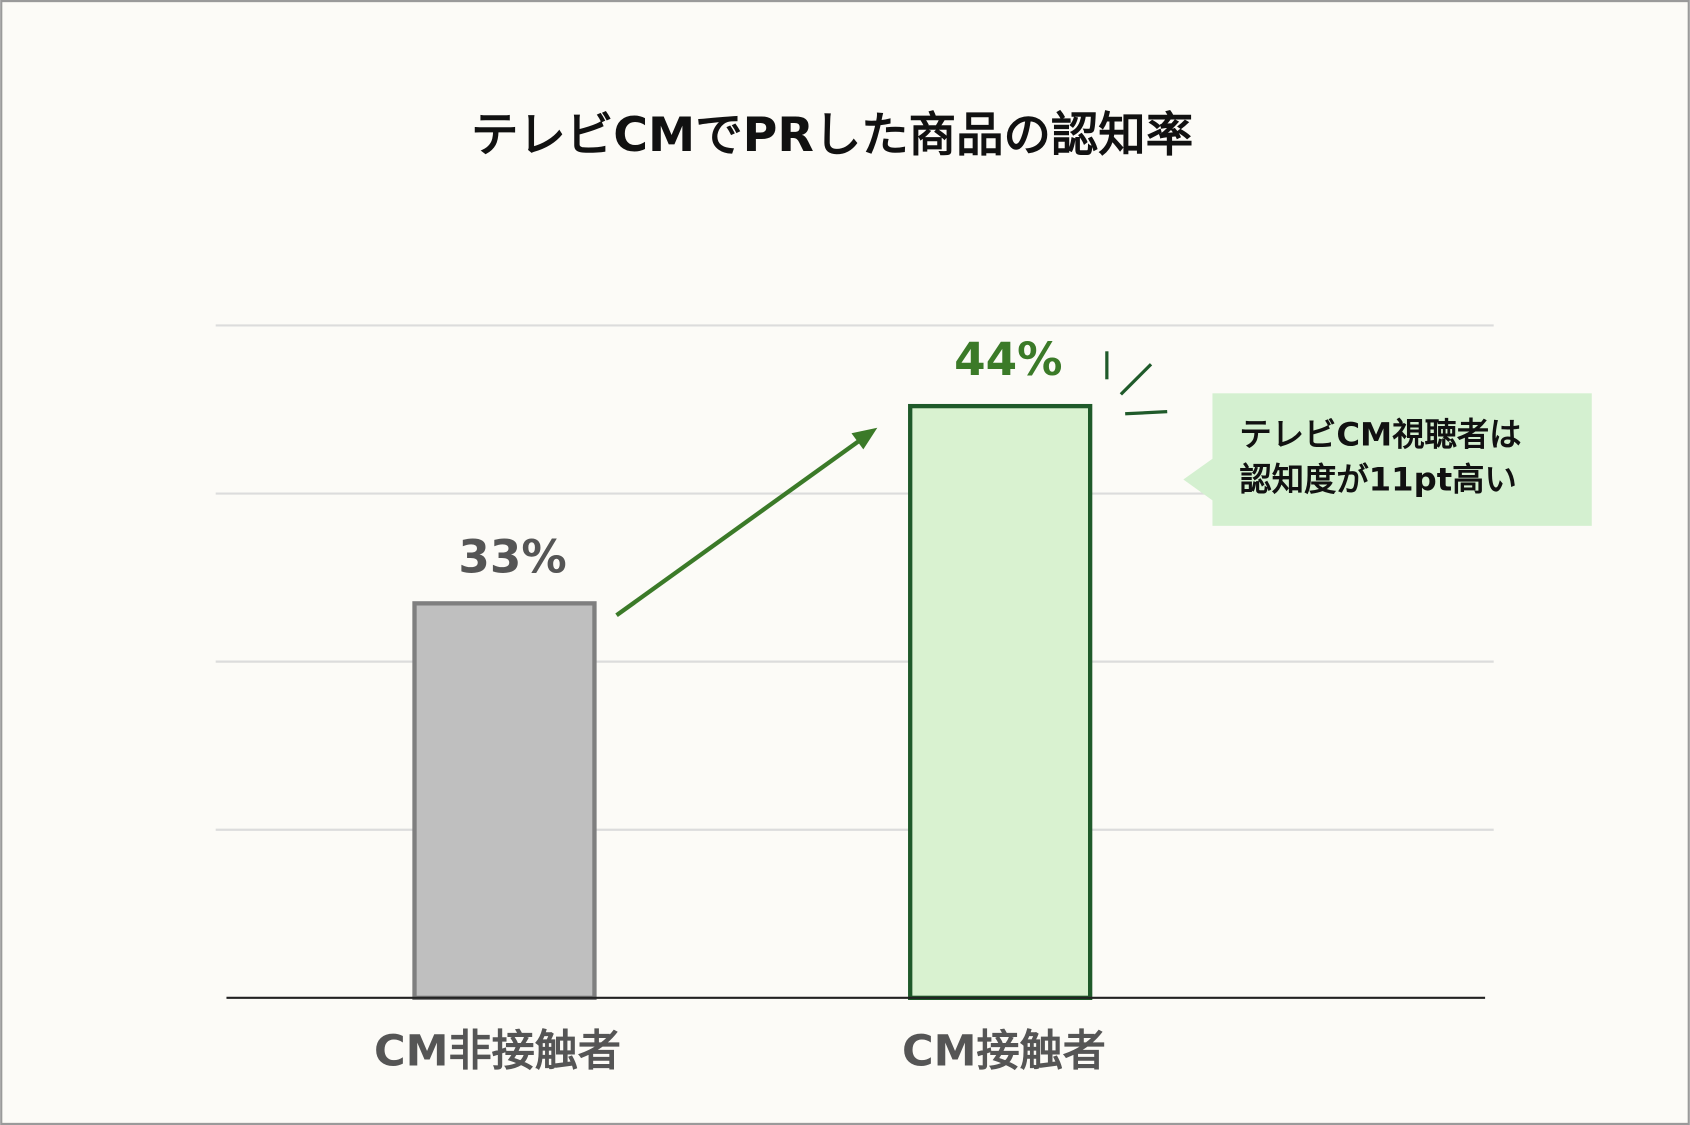 This screenshot has width=1690, height=1125. I want to click on sparkle, so click(1136, 383).